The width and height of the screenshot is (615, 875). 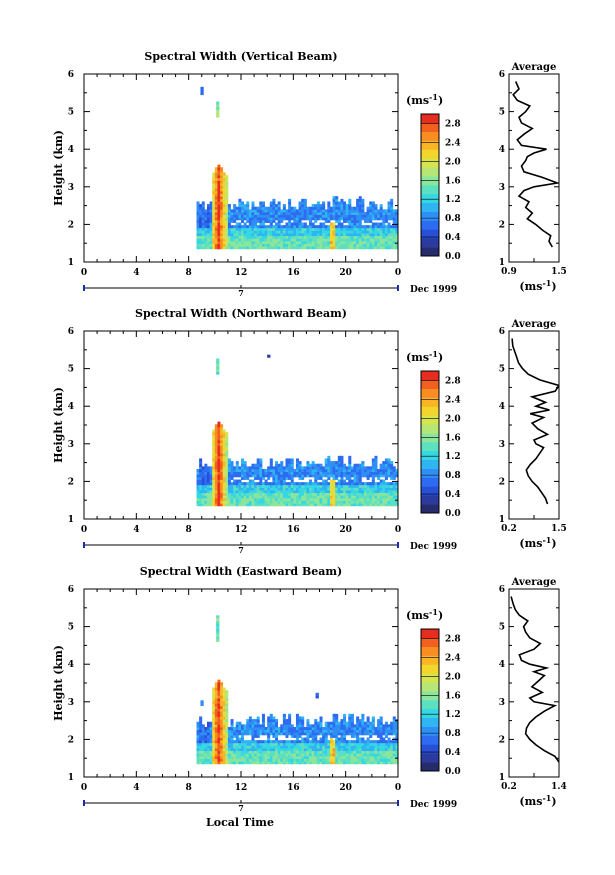 I want to click on x-tick-label: 20, so click(x=345, y=530).